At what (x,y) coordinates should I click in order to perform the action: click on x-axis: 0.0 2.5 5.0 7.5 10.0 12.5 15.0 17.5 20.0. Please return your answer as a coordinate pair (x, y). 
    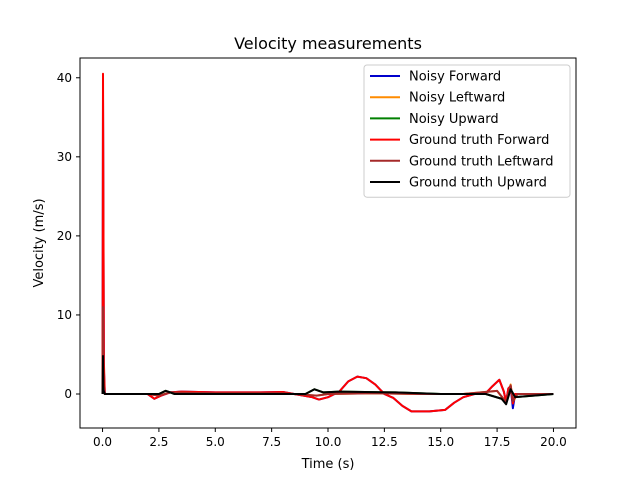
    Looking at the image, I should click on (330, 438).